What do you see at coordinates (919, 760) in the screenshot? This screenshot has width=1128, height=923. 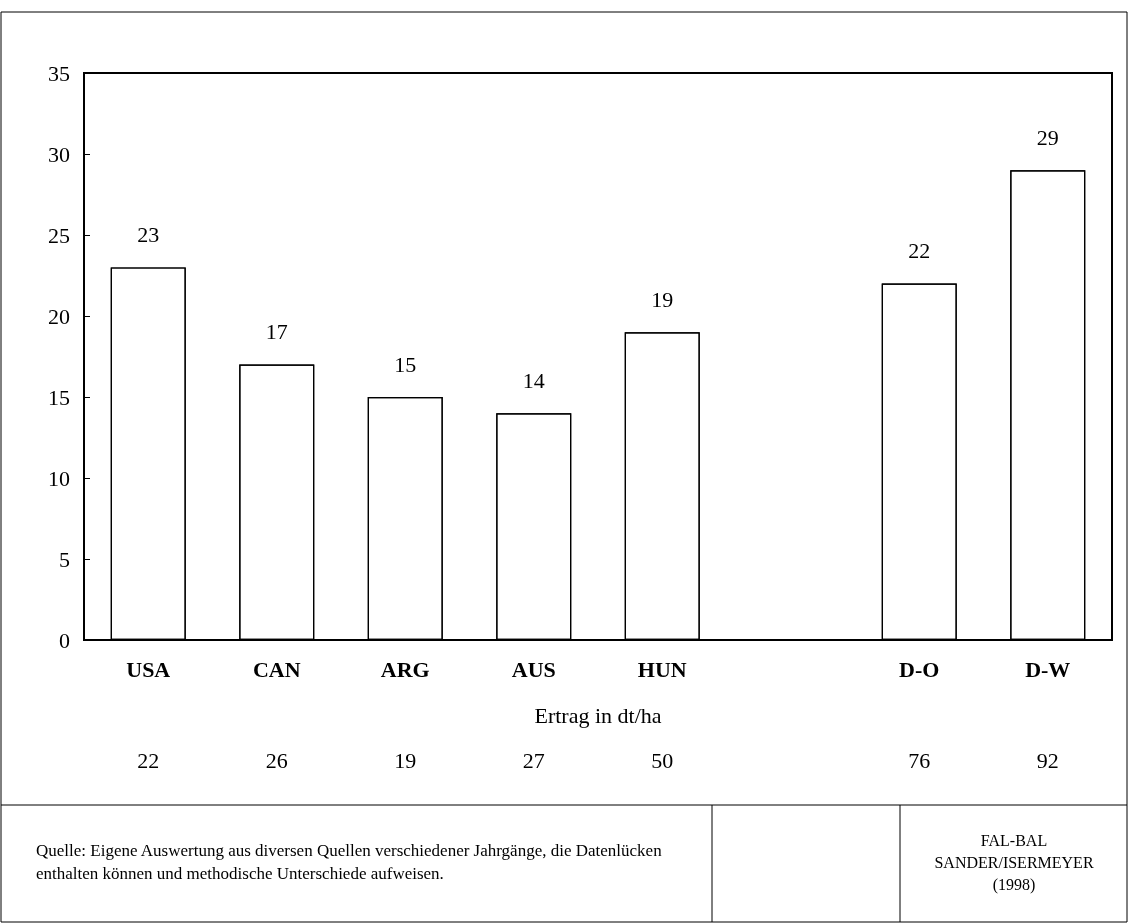 I see `text: 76` at bounding box center [919, 760].